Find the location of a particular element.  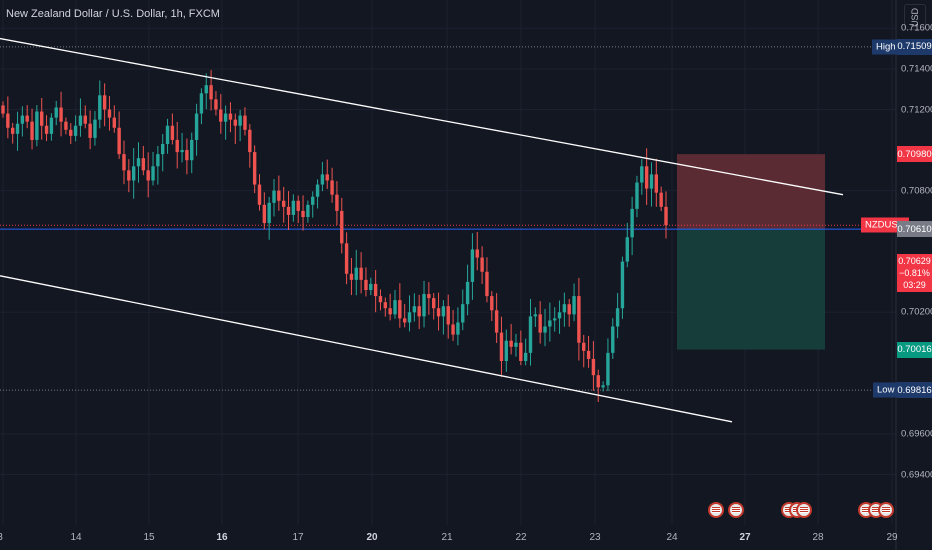

take-profit-zone is located at coordinates (751, 289).